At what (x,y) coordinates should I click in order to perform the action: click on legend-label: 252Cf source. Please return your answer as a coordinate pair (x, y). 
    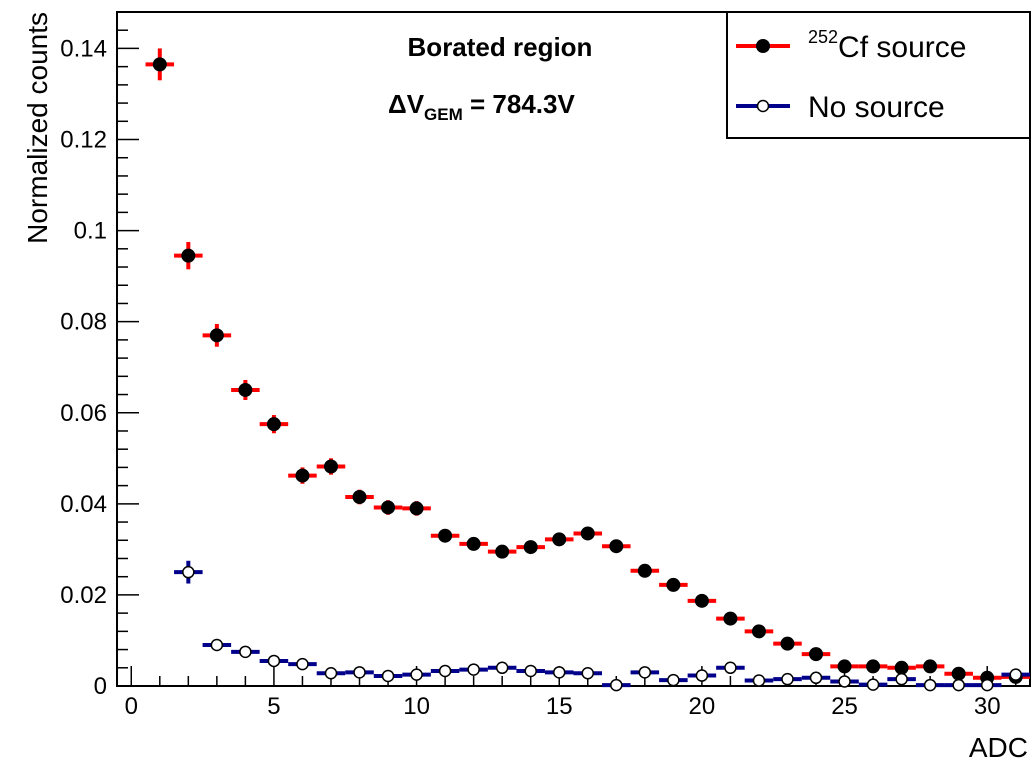
    Looking at the image, I should click on (887, 45).